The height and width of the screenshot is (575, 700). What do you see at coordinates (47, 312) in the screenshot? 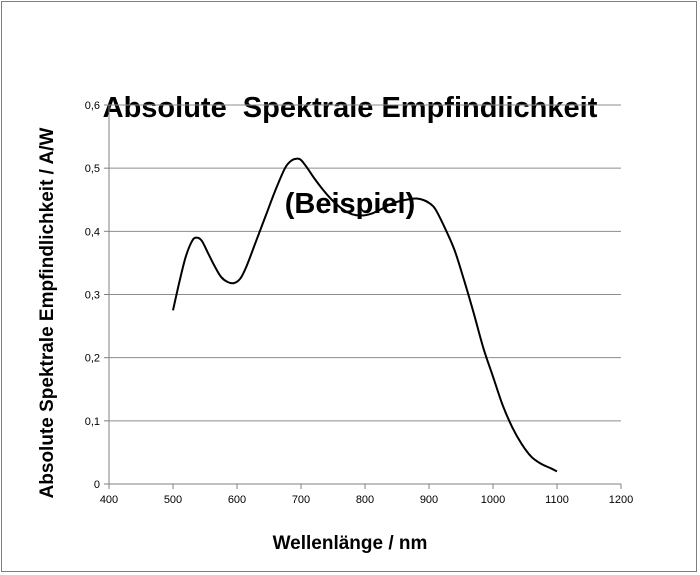
I see `y-axis-label: Absolute Spektrale Empfindlichkeit / A/W` at bounding box center [47, 312].